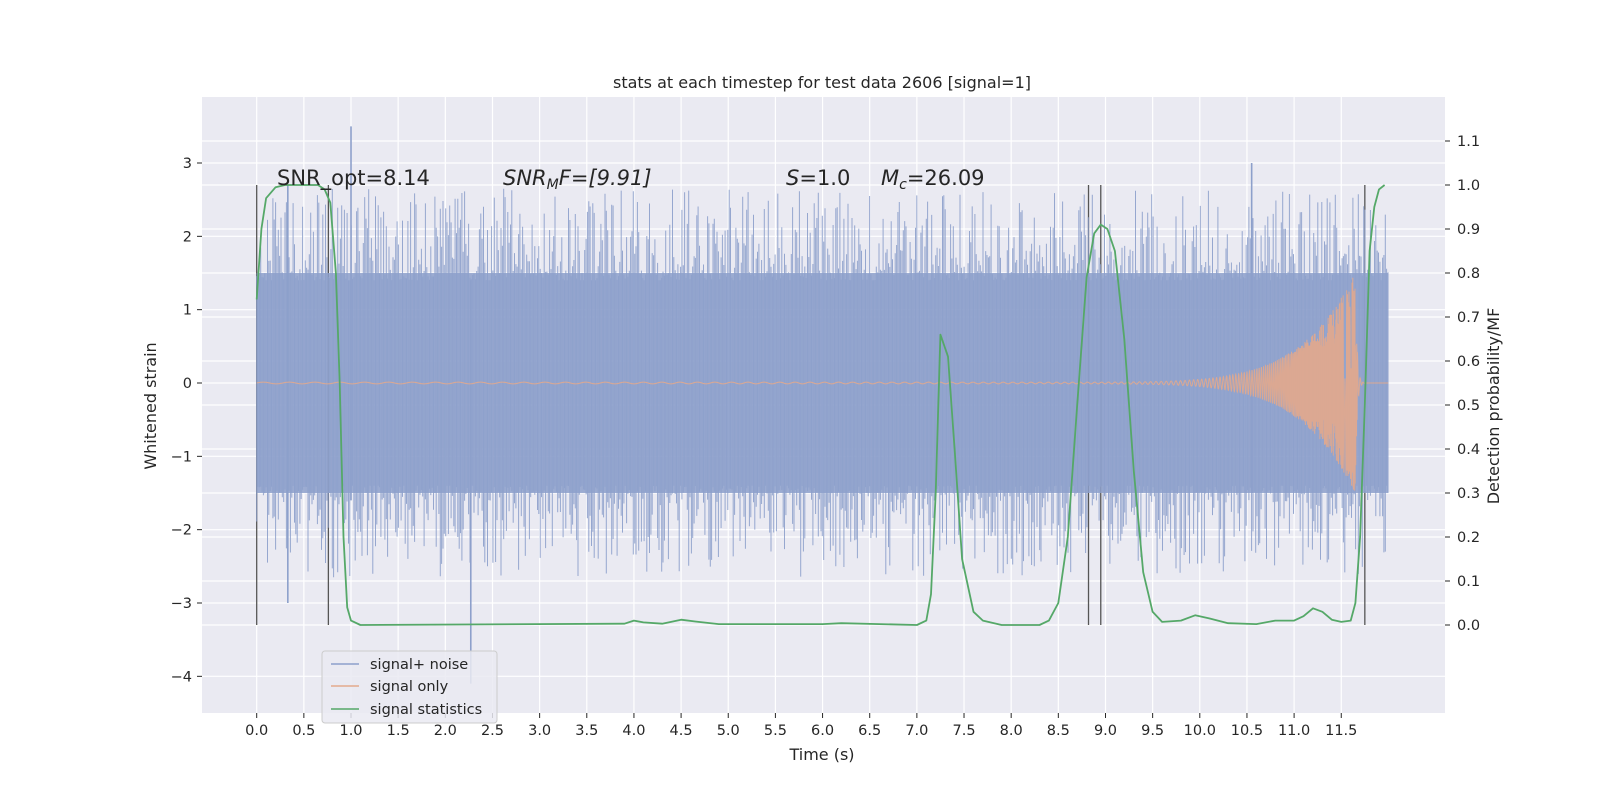  Describe the element at coordinates (426, 710) in the screenshot. I see `legend-label-signal-statistics: signal statistics` at that location.